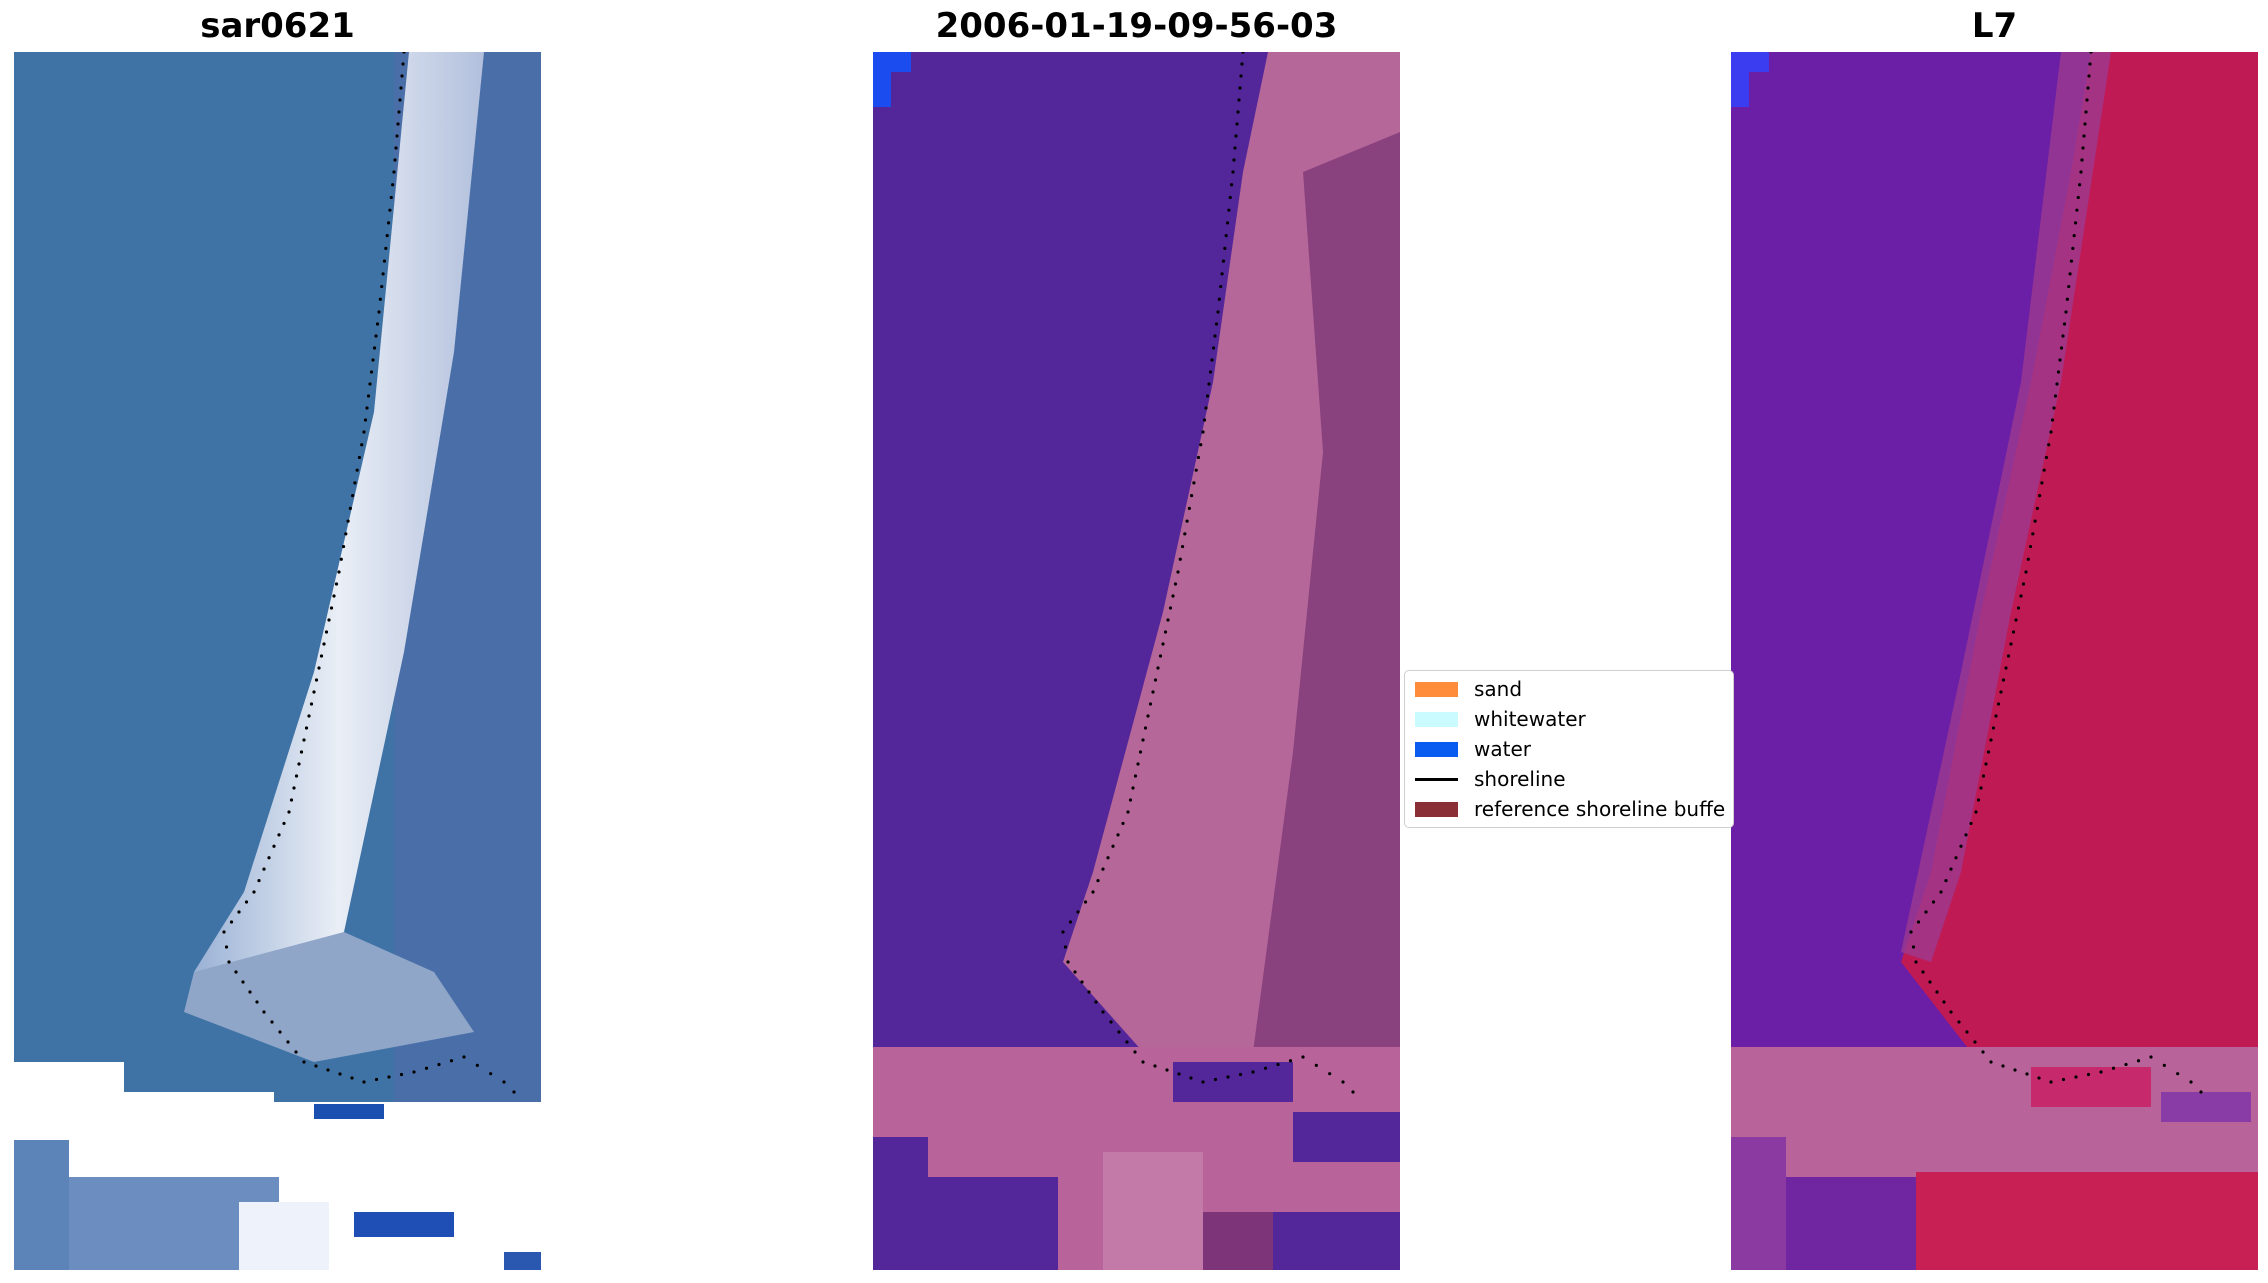 Image resolution: width=2268 pixels, height=1283 pixels. What do you see at coordinates (1530, 719) in the screenshot?
I see `legend-label-whitewater: whitewater` at bounding box center [1530, 719].